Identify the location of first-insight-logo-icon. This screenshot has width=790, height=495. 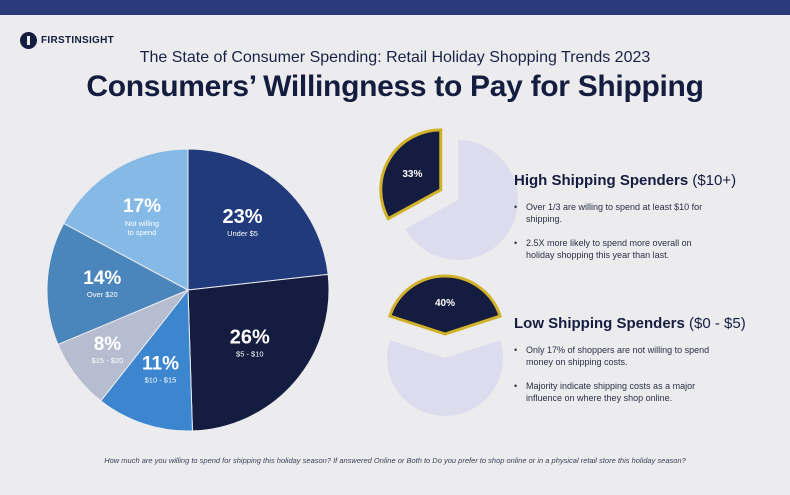
(28, 40).